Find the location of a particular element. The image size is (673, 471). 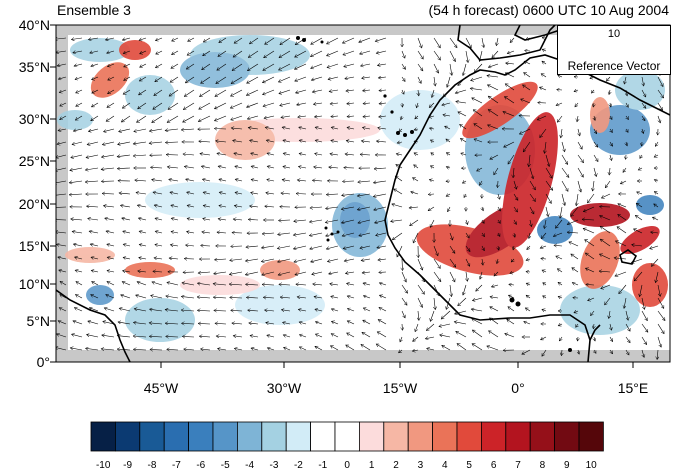

colorbar-swatch is located at coordinates (567, 436).